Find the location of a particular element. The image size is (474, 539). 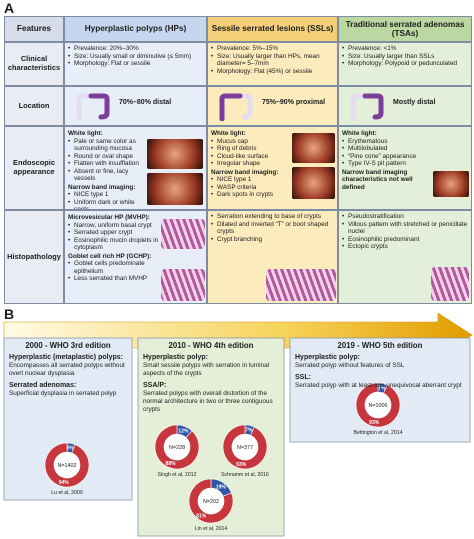

bullet-item: Round or oval shape is located at coordinates (108, 157).